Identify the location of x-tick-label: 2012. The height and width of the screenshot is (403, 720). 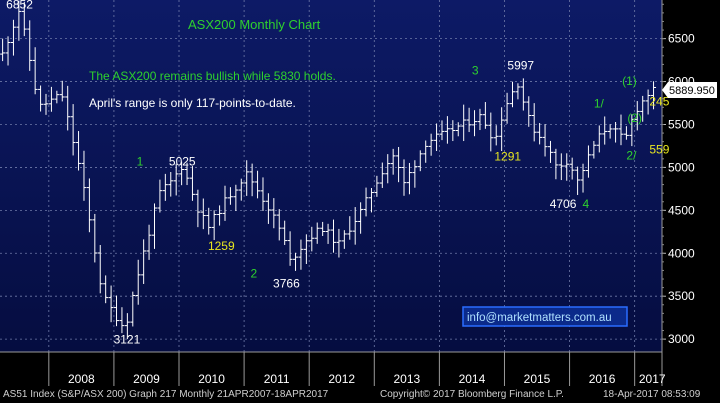
(341, 379).